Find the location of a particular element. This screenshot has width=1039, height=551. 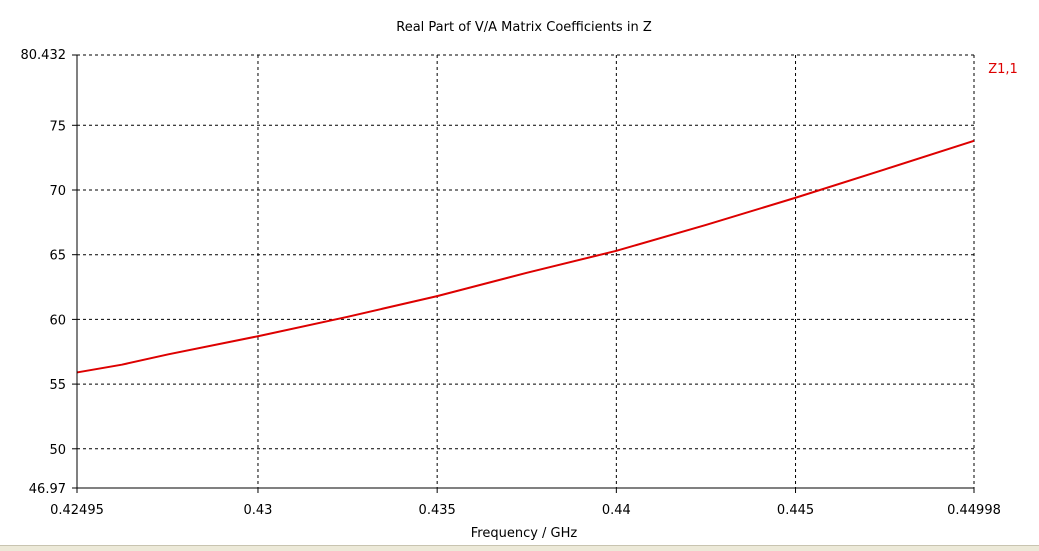

x-tick-label: 0.43 is located at coordinates (258, 510).